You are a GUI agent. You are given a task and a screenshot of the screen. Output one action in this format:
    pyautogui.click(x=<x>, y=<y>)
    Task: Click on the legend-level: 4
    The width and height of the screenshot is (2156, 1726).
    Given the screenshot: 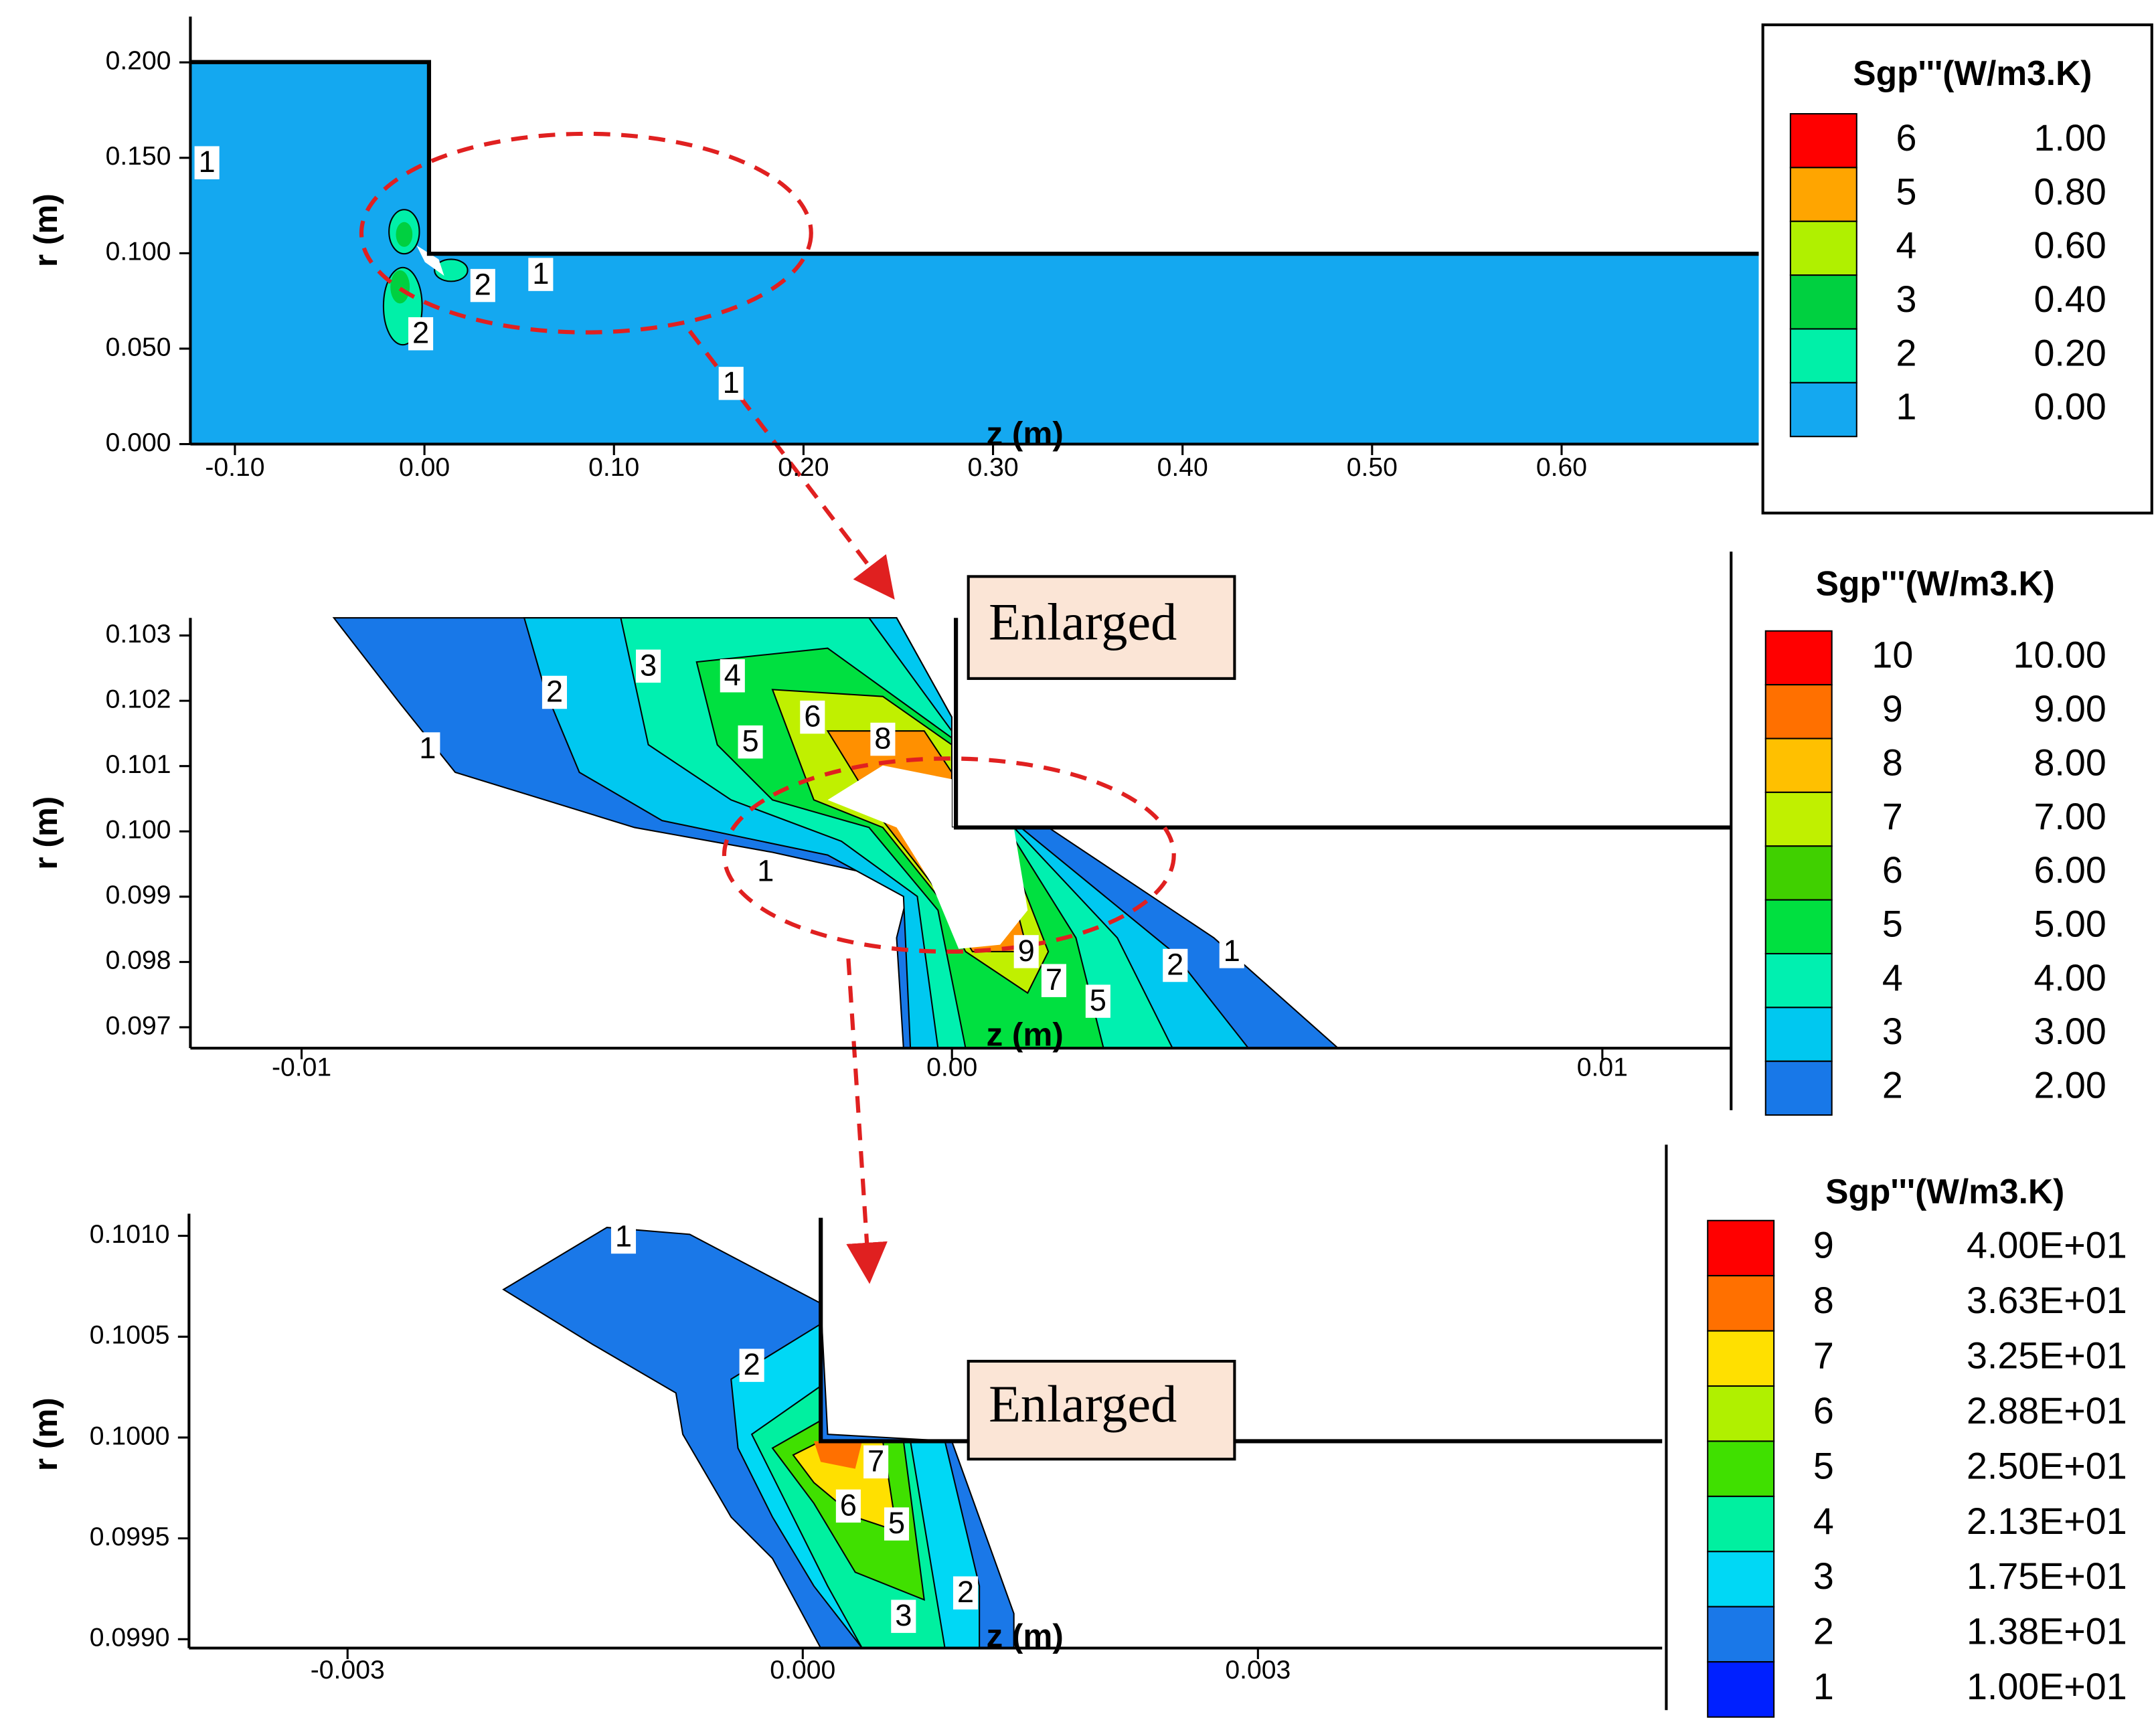 What is the action you would take?
    pyautogui.click(x=1892, y=978)
    